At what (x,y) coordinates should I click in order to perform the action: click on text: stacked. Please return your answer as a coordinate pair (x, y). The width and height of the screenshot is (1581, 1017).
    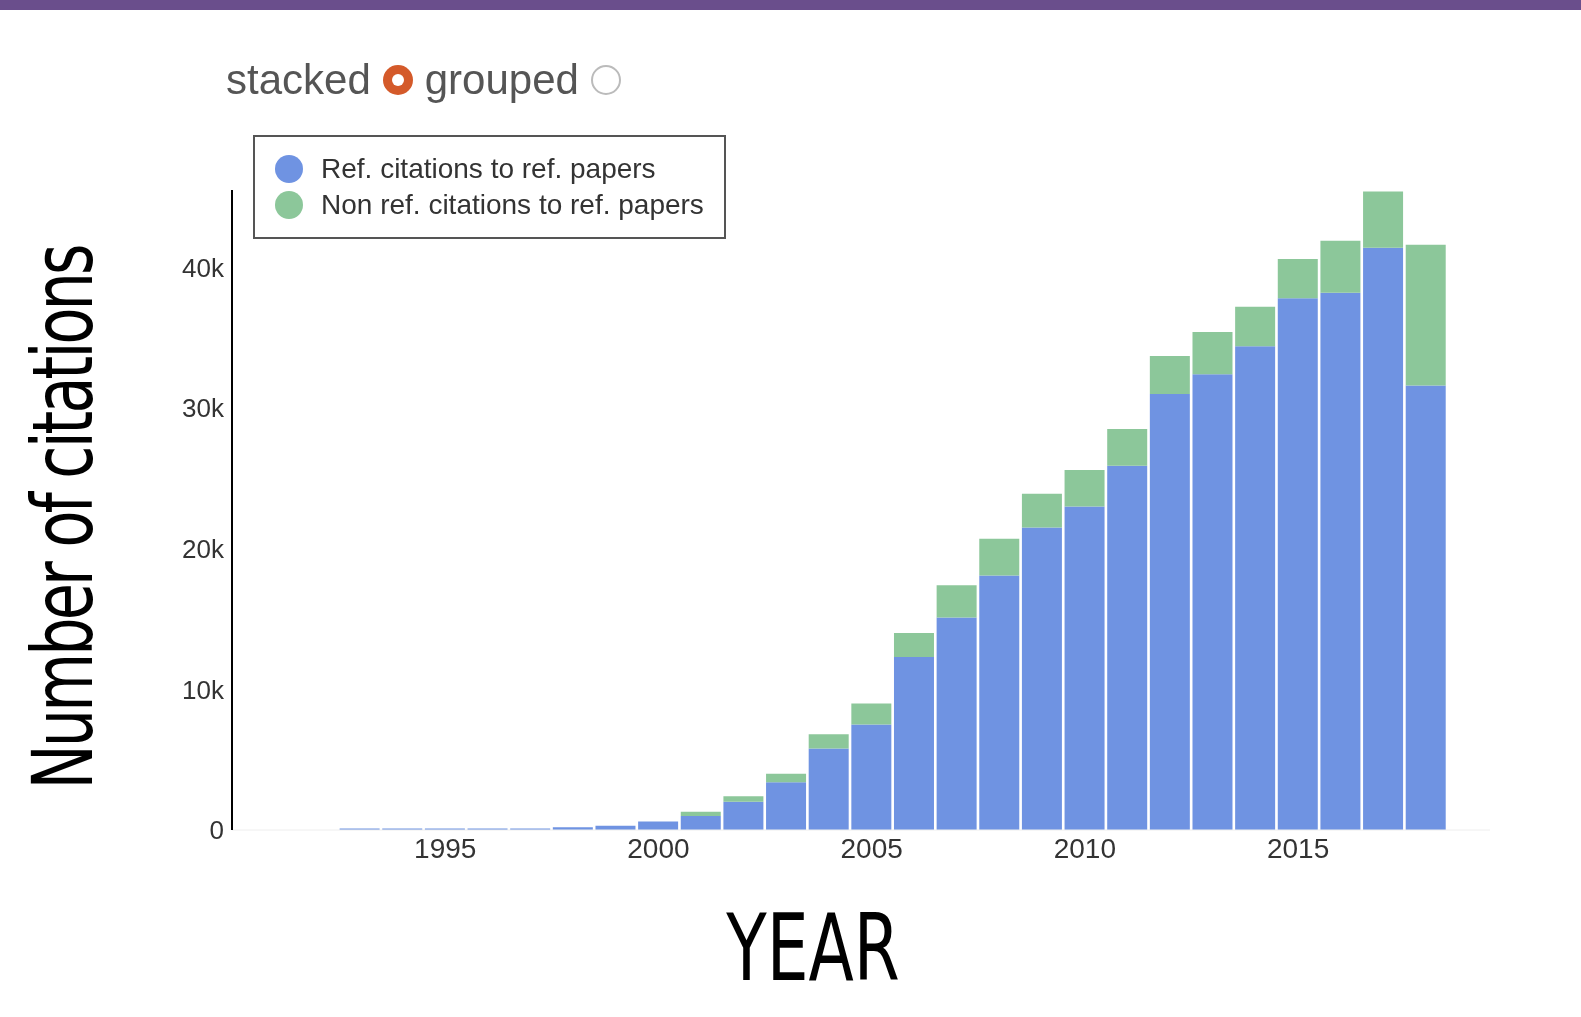
    Looking at the image, I should click on (298, 80).